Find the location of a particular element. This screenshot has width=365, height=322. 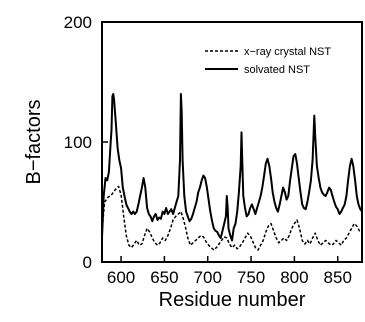

legend-label: x−ray crystal NST is located at coordinates (287, 52).